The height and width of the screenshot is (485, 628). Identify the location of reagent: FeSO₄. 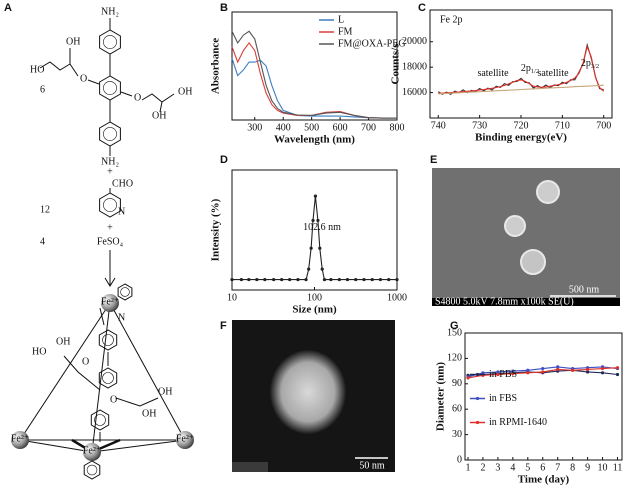
(110, 241).